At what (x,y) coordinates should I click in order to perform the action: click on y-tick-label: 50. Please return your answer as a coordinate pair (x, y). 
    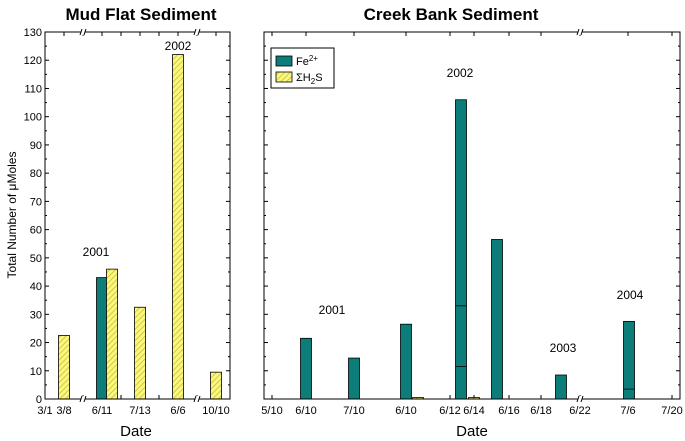
    Looking at the image, I should click on (36, 259).